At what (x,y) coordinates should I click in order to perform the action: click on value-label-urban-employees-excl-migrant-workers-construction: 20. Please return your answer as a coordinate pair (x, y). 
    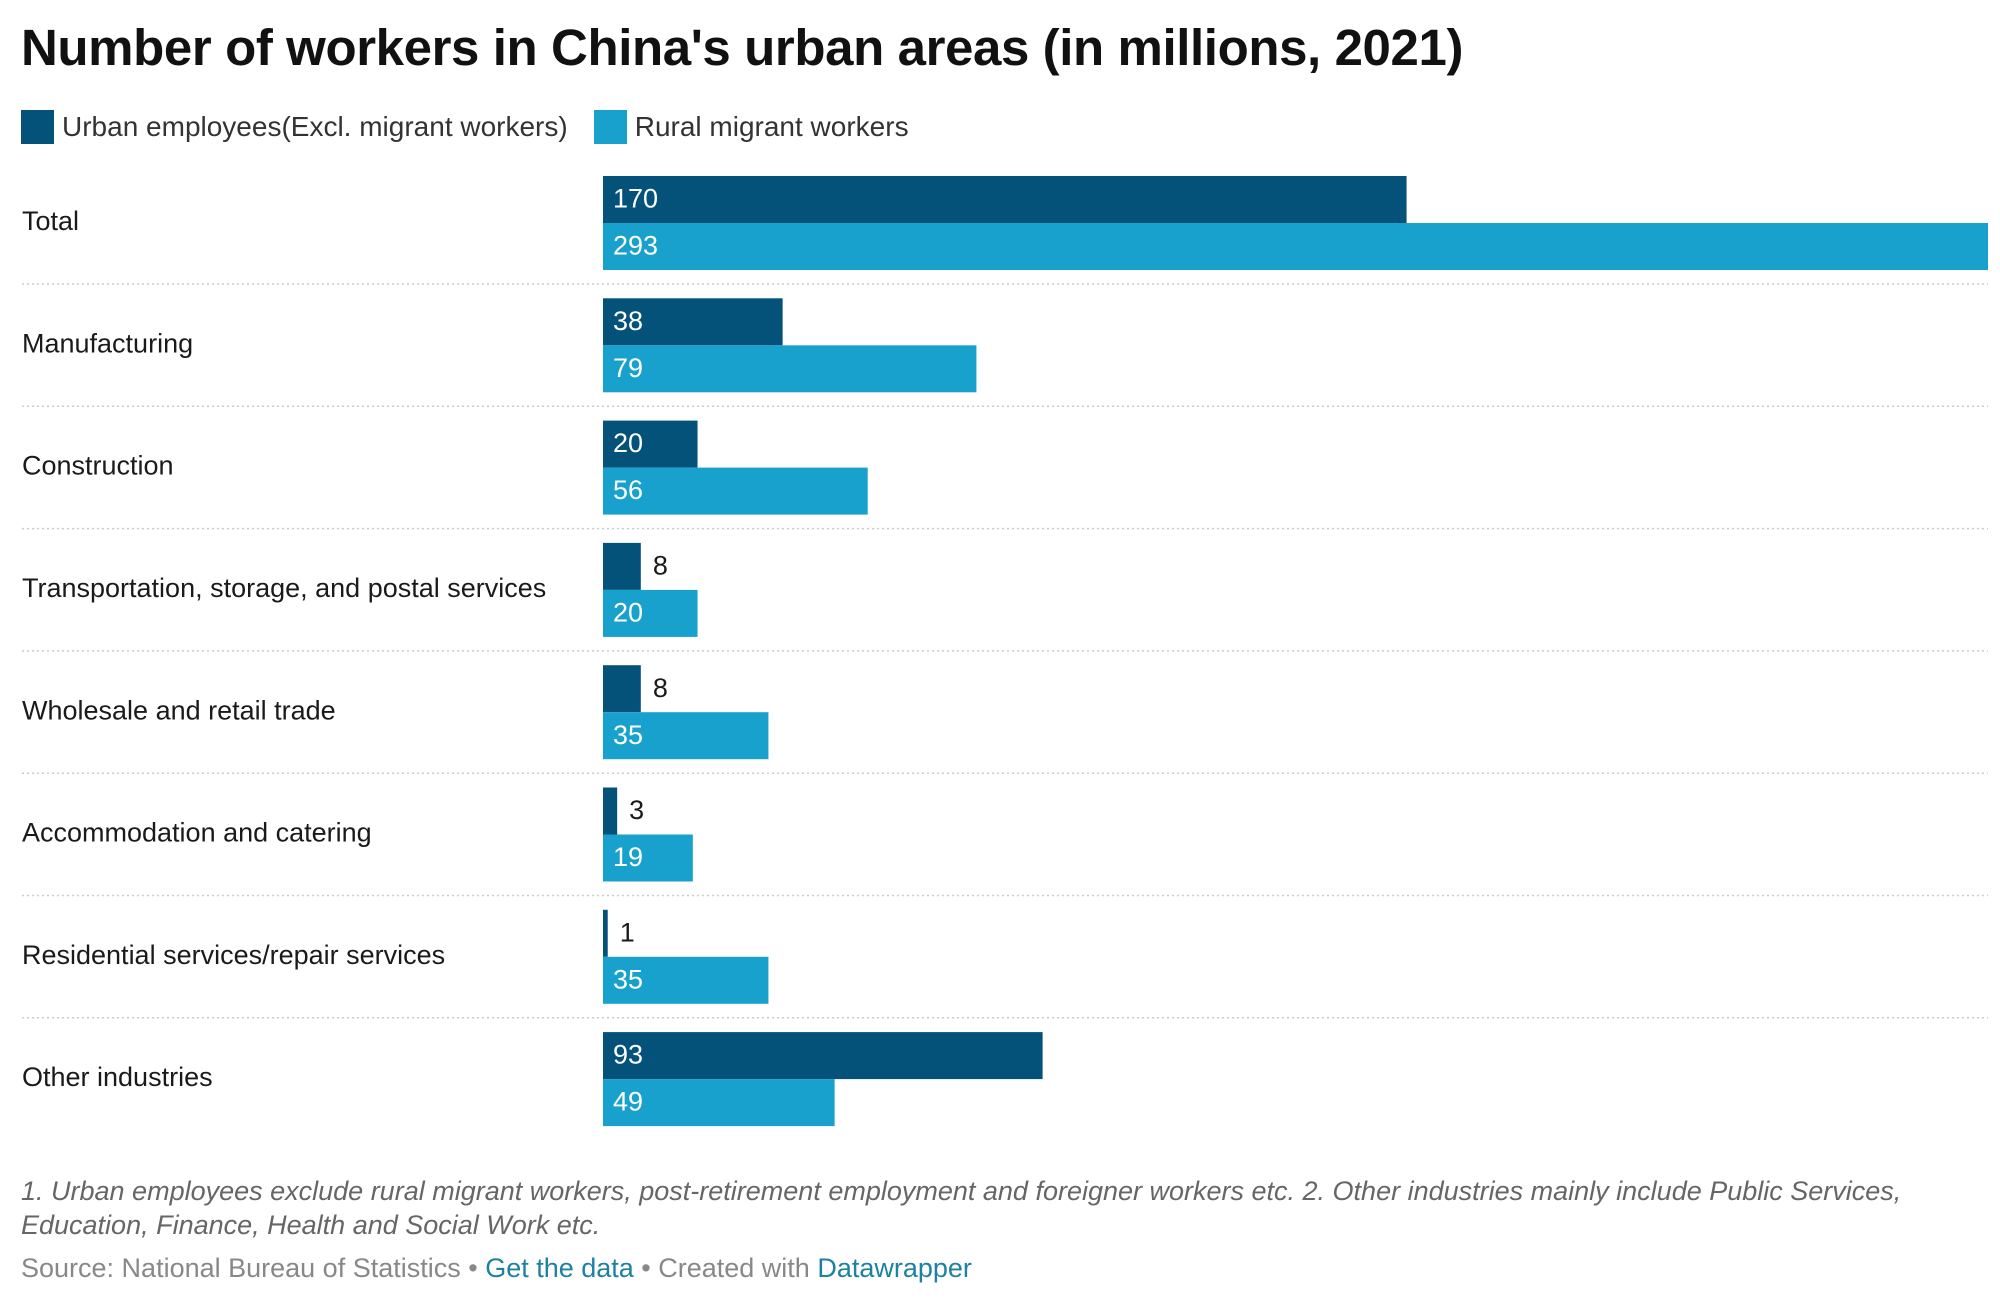
    Looking at the image, I should click on (628, 443).